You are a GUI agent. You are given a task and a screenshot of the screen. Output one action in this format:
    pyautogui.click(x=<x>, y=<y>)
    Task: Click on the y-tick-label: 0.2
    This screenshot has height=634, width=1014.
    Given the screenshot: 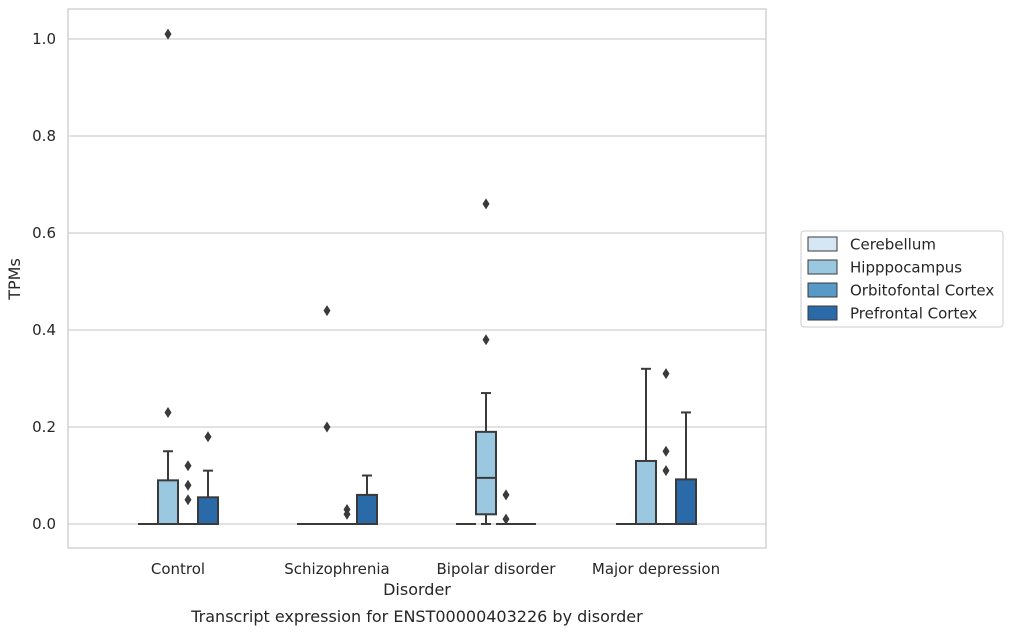 What is the action you would take?
    pyautogui.click(x=44, y=427)
    